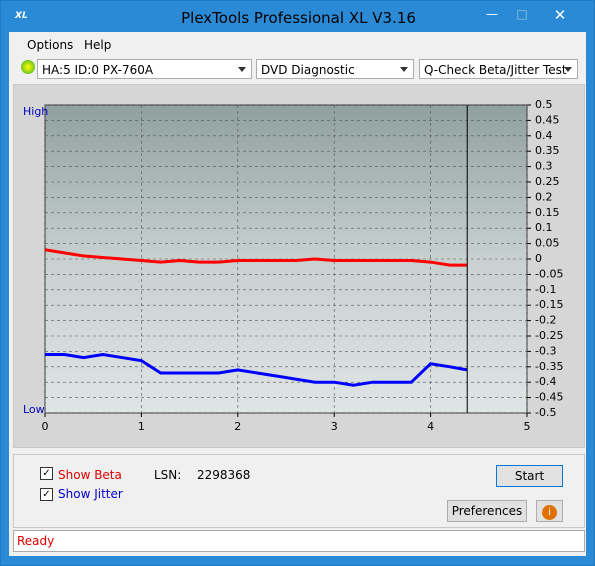 The image size is (595, 566). Describe the element at coordinates (560, 15) in the screenshot. I see `close-button: ✕` at that location.